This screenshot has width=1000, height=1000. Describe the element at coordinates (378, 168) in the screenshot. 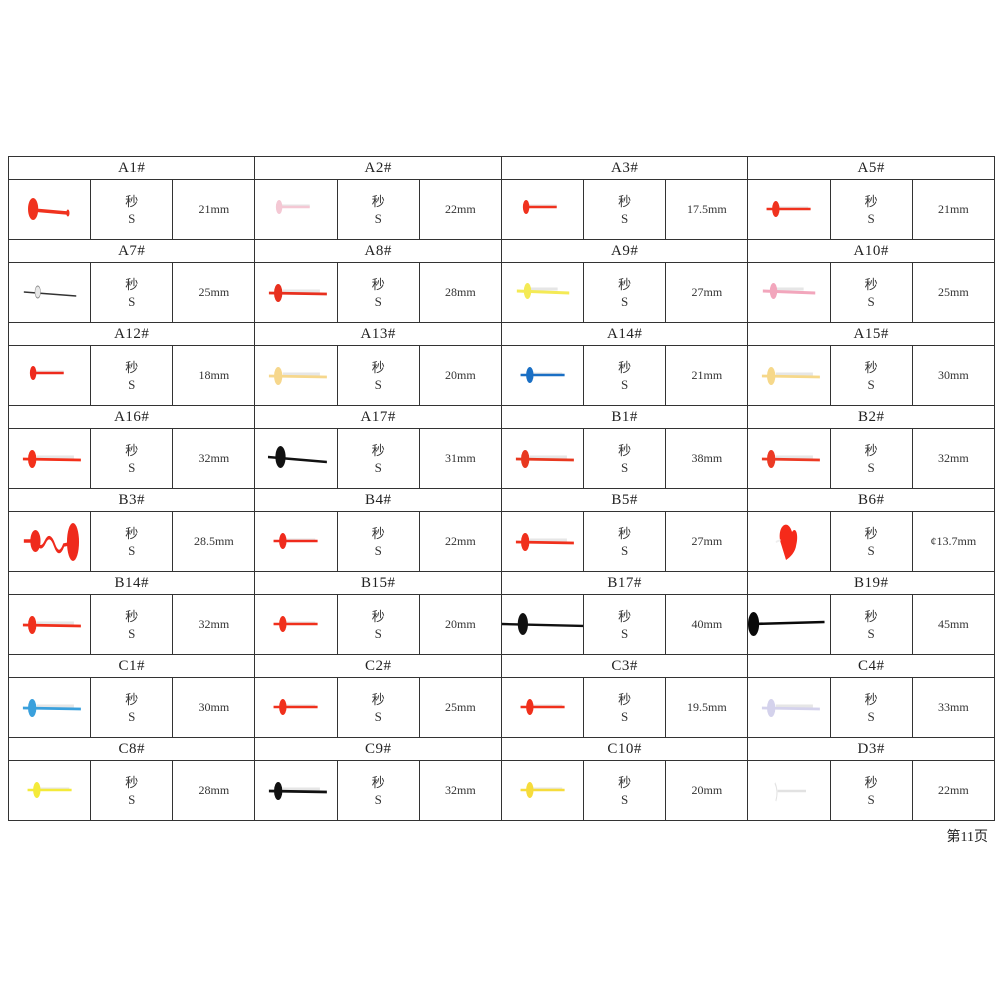

I see `item-code: A2#` at that location.